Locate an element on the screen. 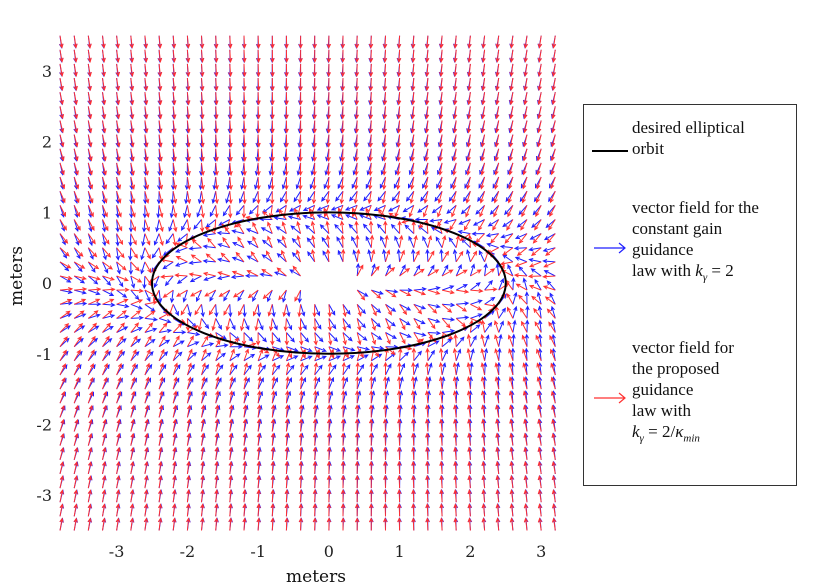 The width and height of the screenshot is (830, 584). legend-red-value: = 2/ is located at coordinates (659, 431).